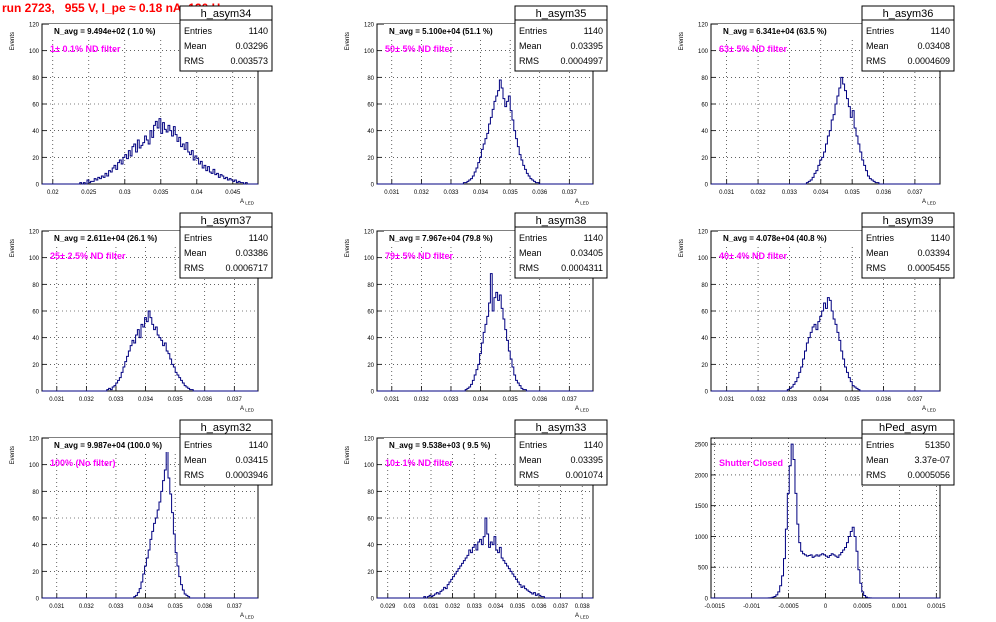  What do you see at coordinates (583, 607) in the screenshot?
I see `x-tick-label: 0.038` at bounding box center [583, 607].